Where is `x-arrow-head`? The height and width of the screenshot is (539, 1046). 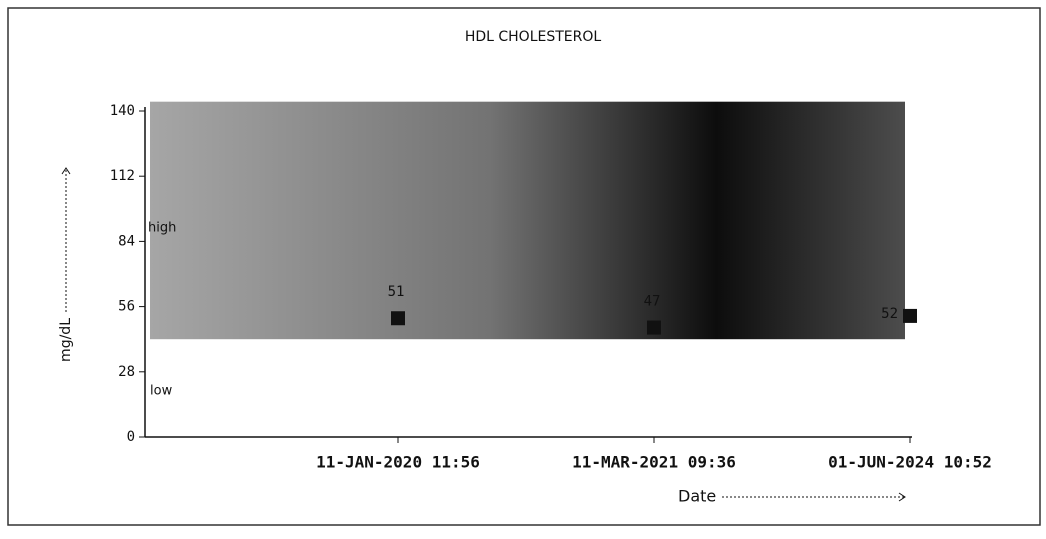
x-arrow-head is located at coordinates (902, 497).